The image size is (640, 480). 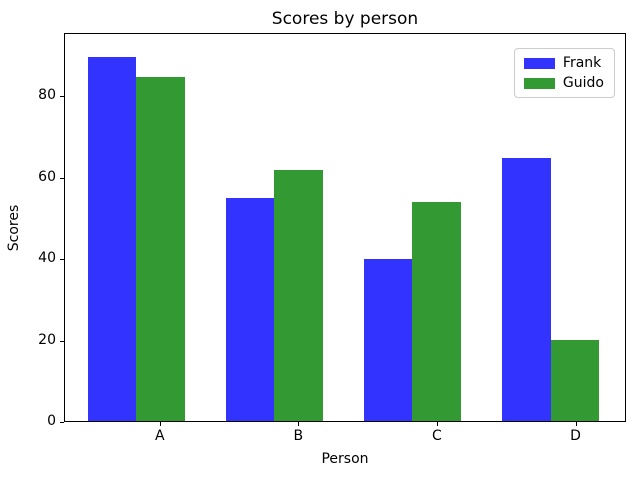 I want to click on legend-item-frank: Frank, so click(x=563, y=63).